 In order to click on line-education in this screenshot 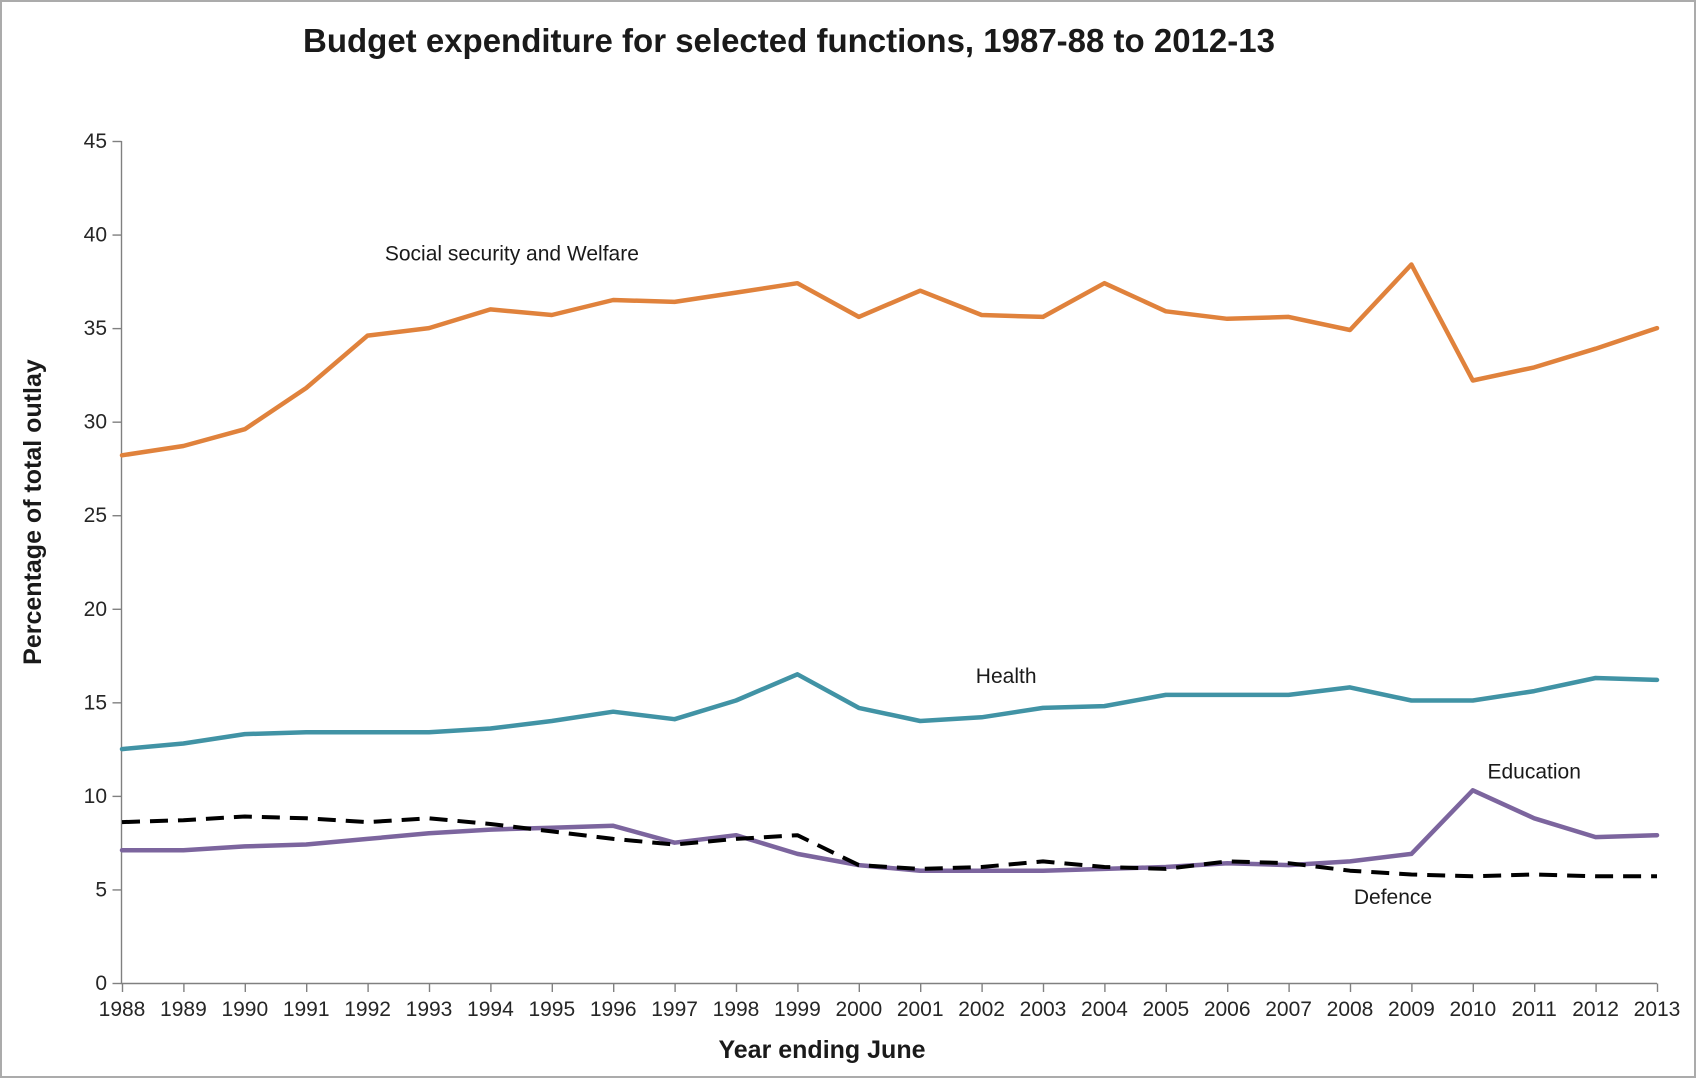, I will do `click(889, 830)`.